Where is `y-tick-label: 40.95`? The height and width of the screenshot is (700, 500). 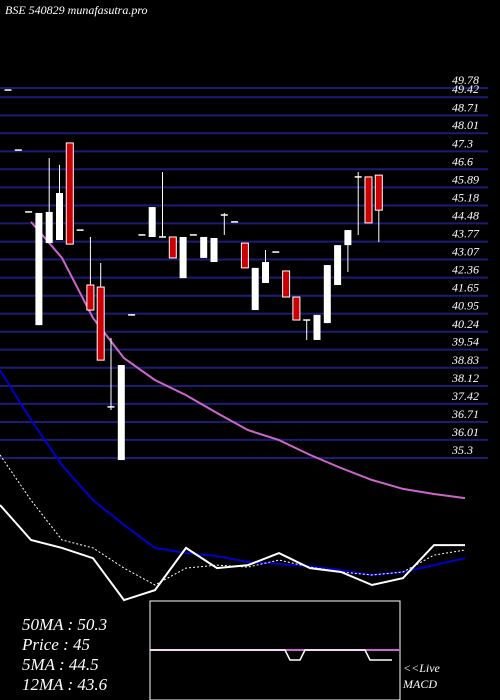
y-tick-label: 40.95 is located at coordinates (465, 306).